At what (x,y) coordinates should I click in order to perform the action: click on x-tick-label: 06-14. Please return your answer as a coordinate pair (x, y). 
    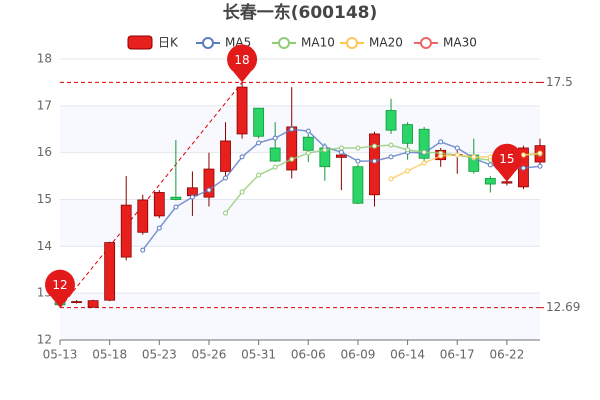
    Looking at the image, I should click on (407, 355).